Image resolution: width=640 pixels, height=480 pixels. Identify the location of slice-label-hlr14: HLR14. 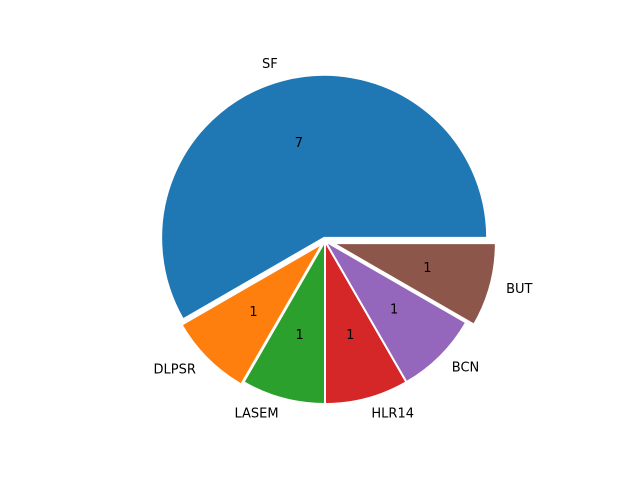
(392, 414).